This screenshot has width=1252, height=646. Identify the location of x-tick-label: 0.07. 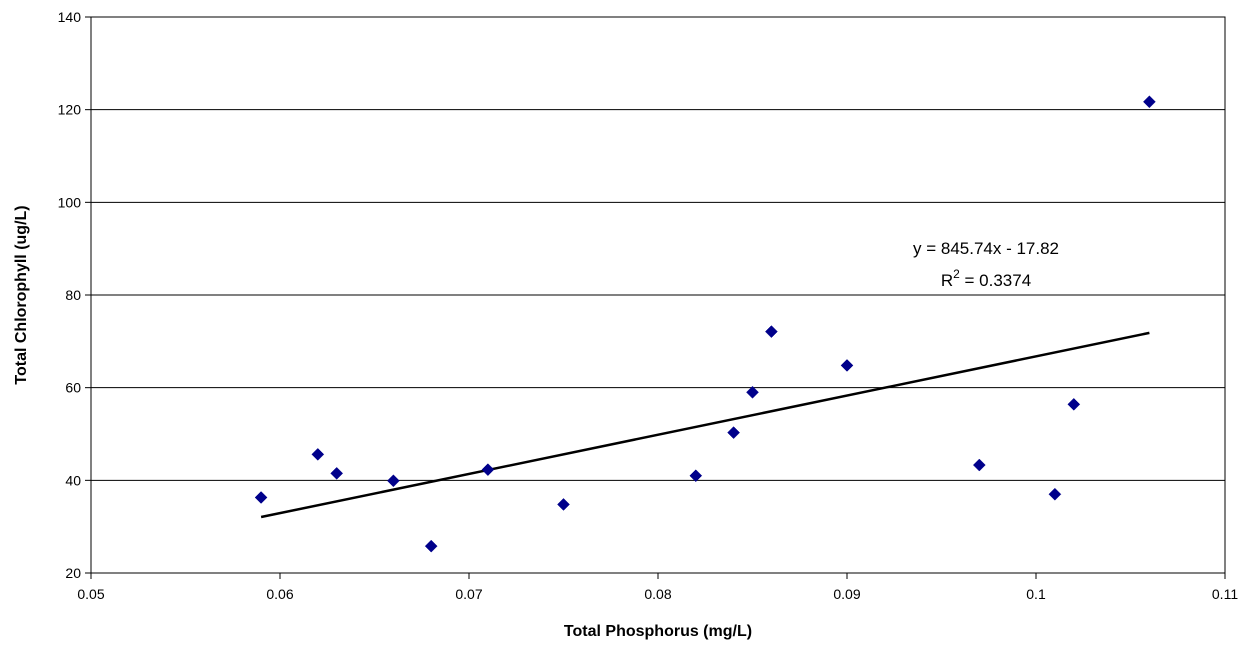
(468, 594).